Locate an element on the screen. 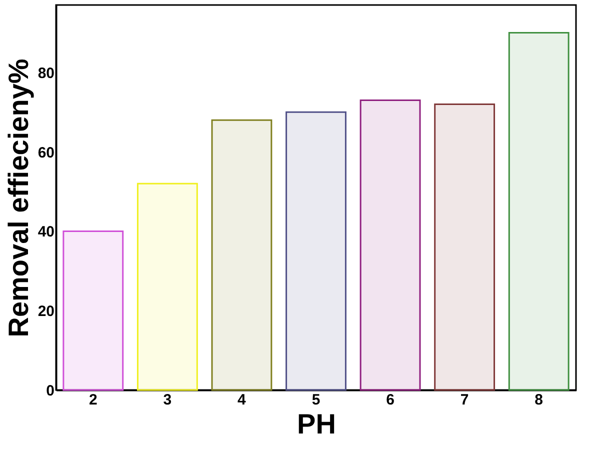 This screenshot has height=471, width=612. y-tick-label: 60 is located at coordinates (46, 153).